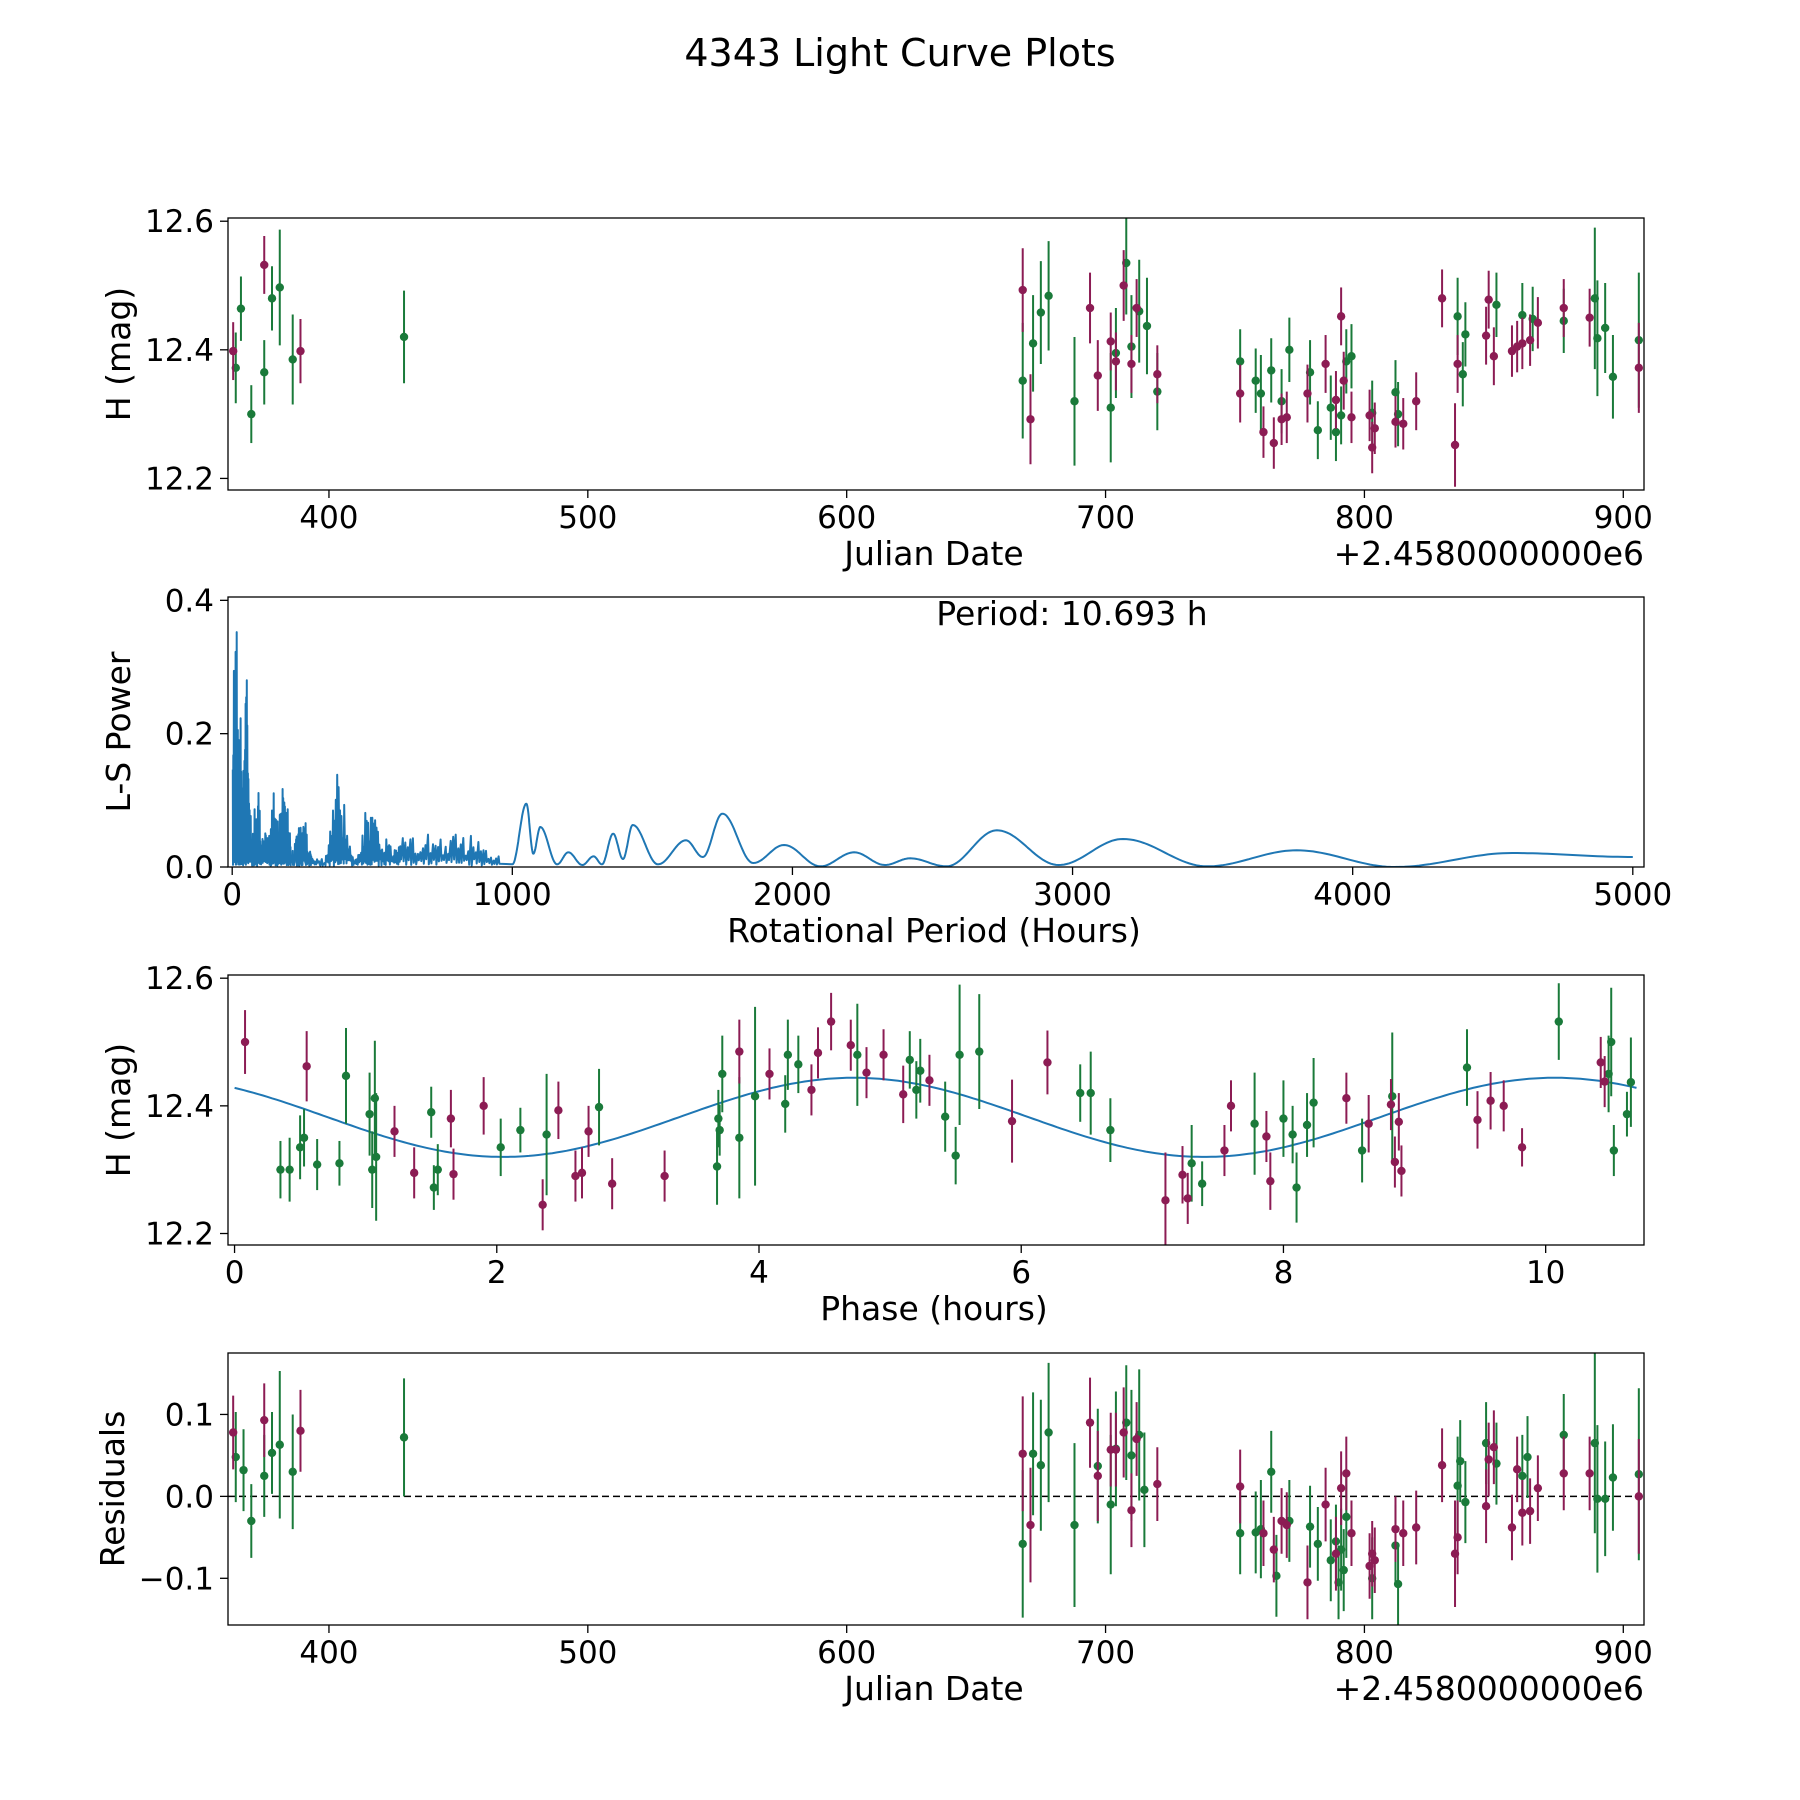  What do you see at coordinates (1284, 1273) in the screenshot?
I see `x-tick-label: 8` at bounding box center [1284, 1273].